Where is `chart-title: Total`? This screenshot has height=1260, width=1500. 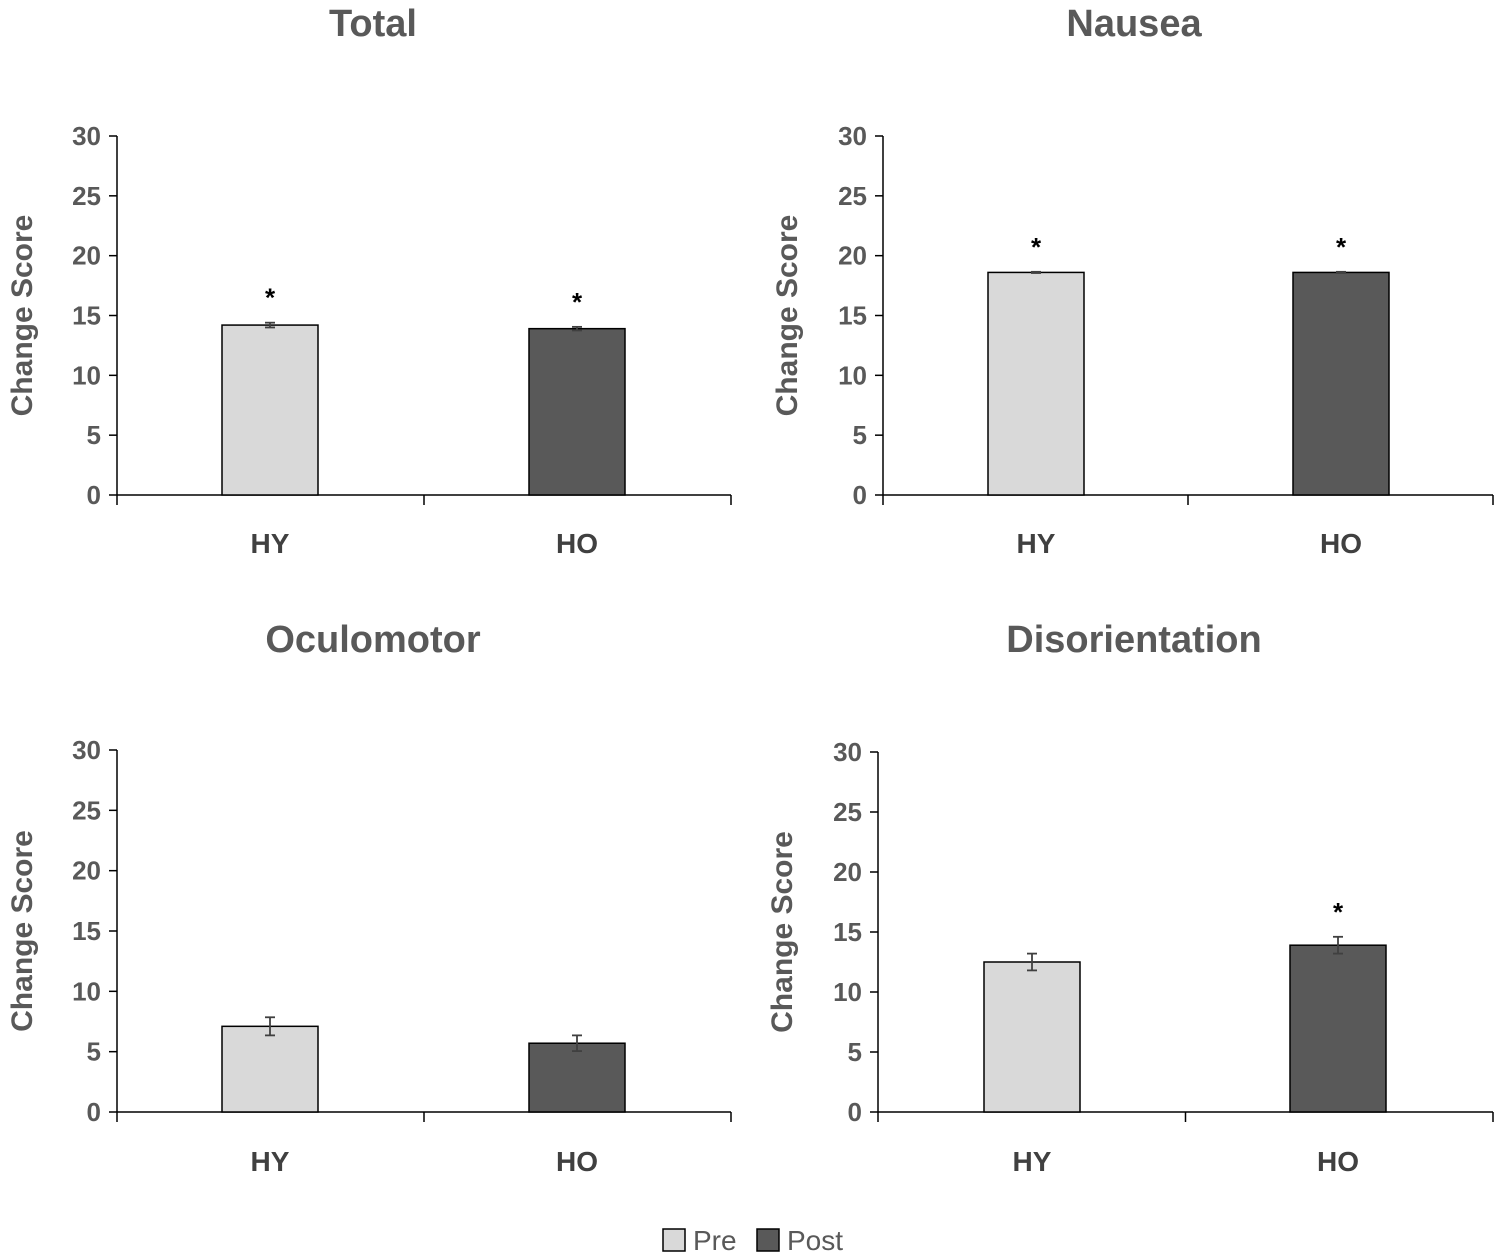 chart-title: Total is located at coordinates (373, 24).